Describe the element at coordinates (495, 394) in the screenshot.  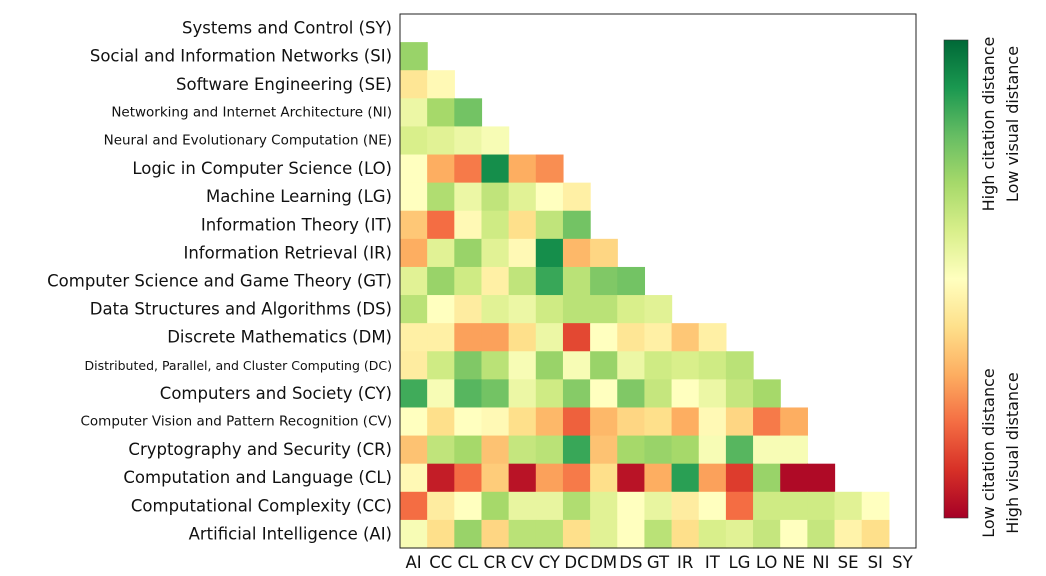
I see `heatmap-cell-cy-cr` at that location.